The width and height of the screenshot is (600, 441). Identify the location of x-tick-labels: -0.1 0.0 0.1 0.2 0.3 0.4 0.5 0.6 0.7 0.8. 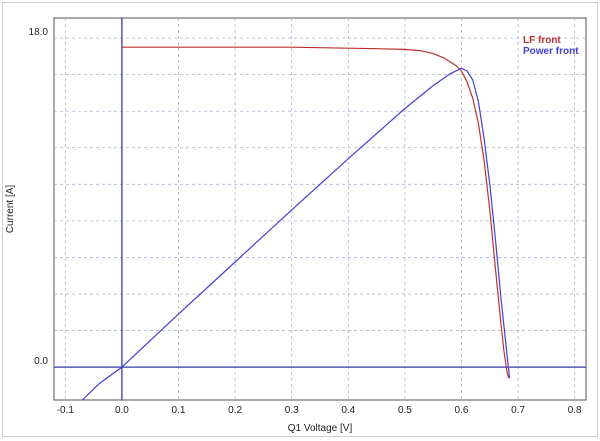
(319, 410).